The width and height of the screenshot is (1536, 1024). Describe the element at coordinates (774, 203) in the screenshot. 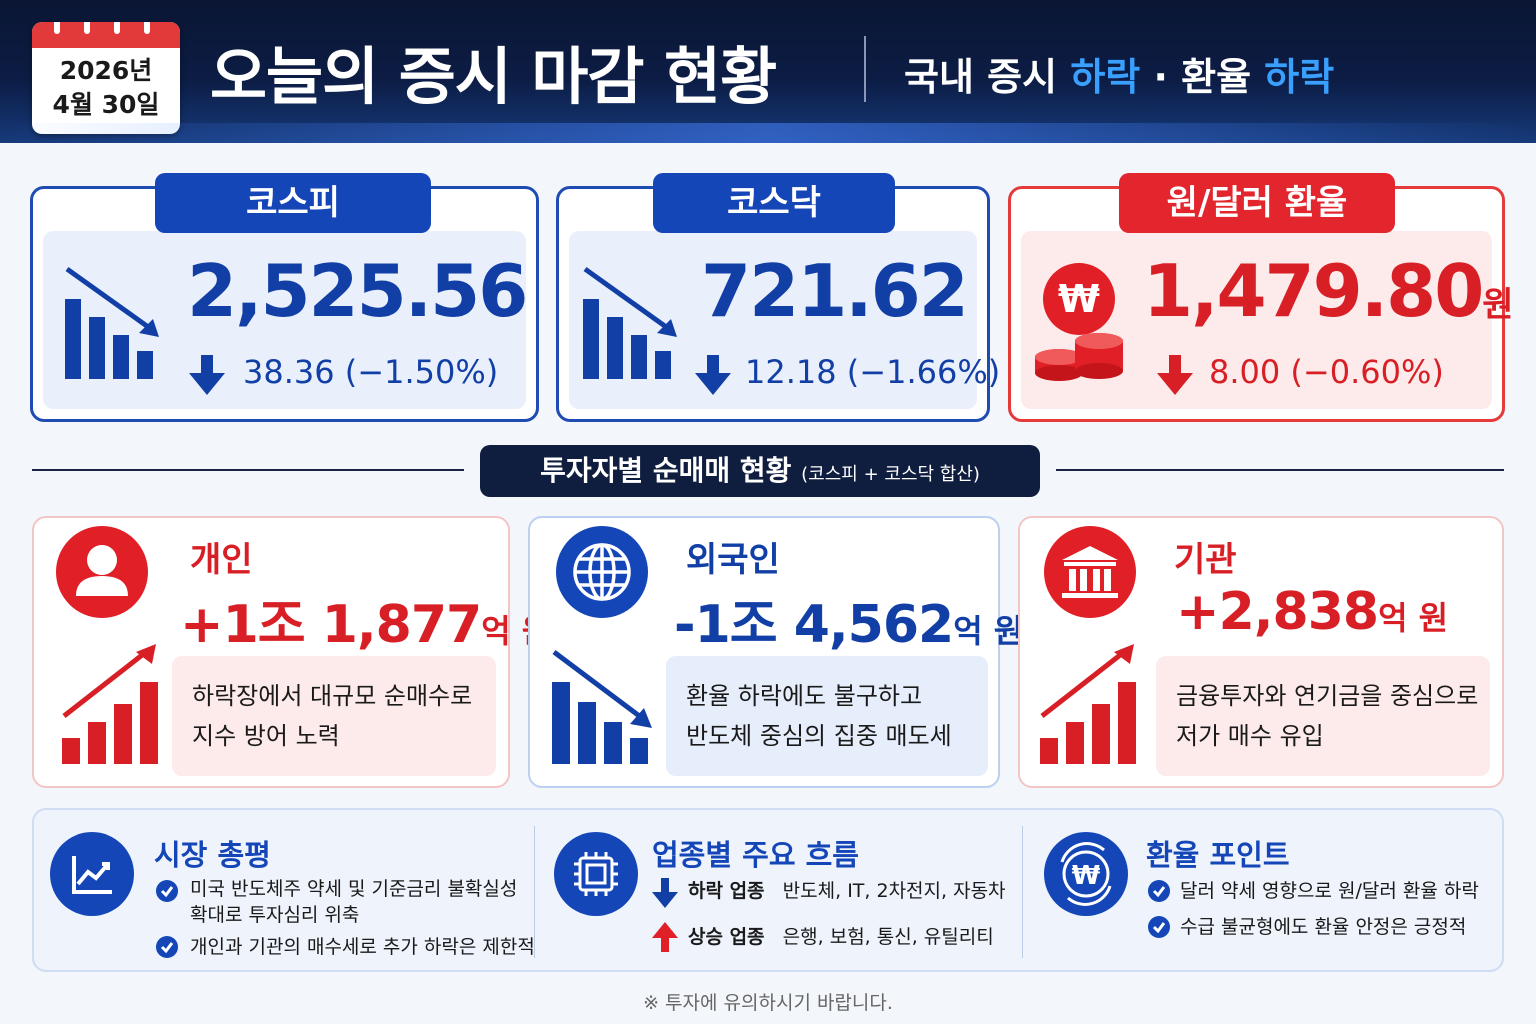

I see `kosdaq-label: 코스닥` at that location.